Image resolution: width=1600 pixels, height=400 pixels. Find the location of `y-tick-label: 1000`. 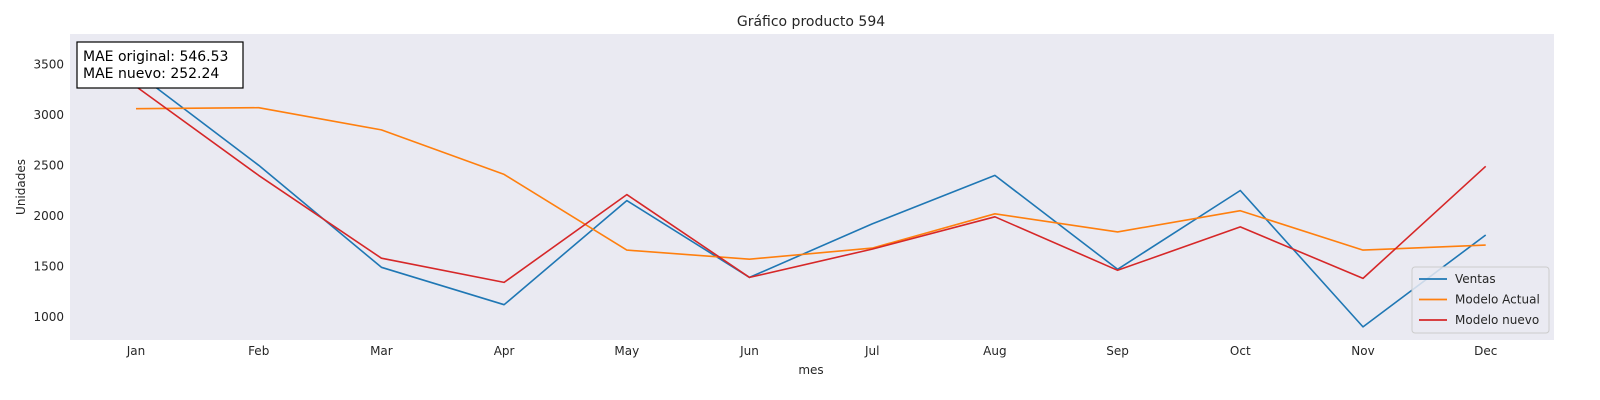

y-tick-label: 1000 is located at coordinates (48, 317).